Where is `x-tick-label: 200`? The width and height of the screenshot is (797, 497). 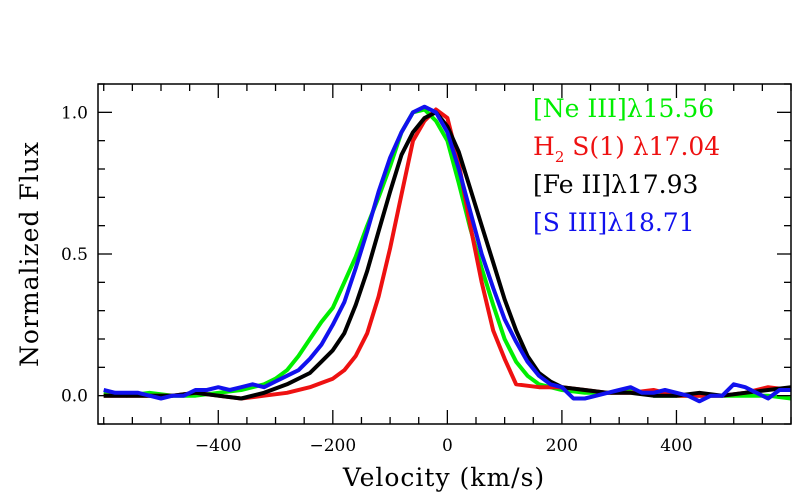 x-tick-label: 200 is located at coordinates (562, 446).